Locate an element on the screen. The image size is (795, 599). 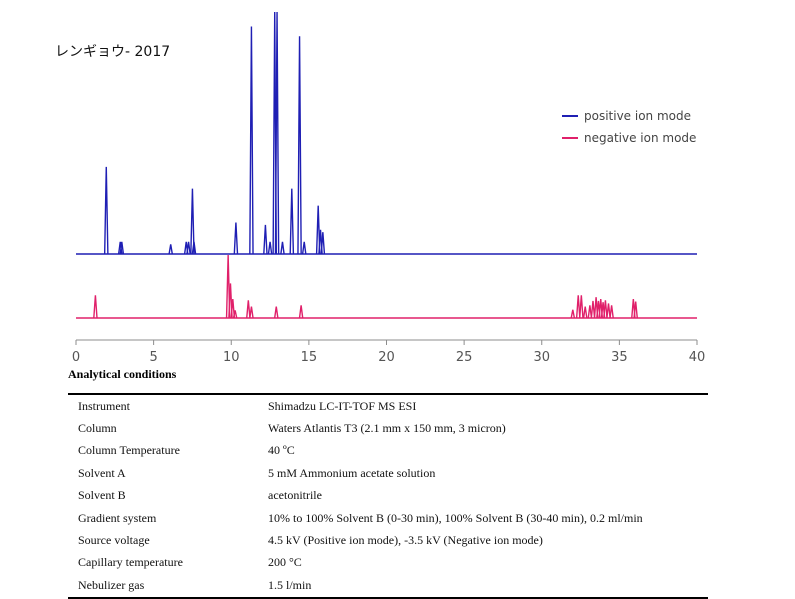
x-tick-label: 40 is located at coordinates (697, 357).